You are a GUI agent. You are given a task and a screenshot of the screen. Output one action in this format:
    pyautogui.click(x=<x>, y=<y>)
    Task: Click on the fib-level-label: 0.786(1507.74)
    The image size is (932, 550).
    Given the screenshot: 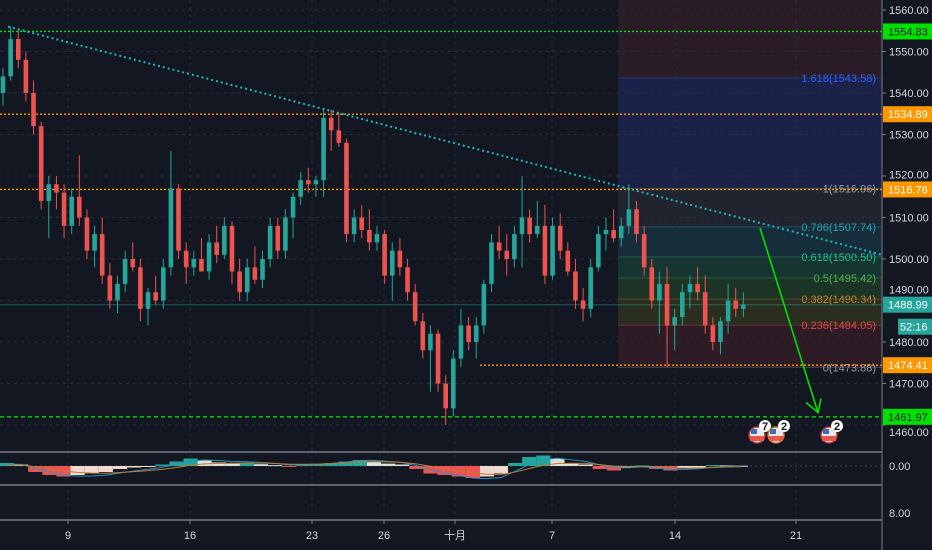 What is the action you would take?
    pyautogui.click(x=838, y=228)
    